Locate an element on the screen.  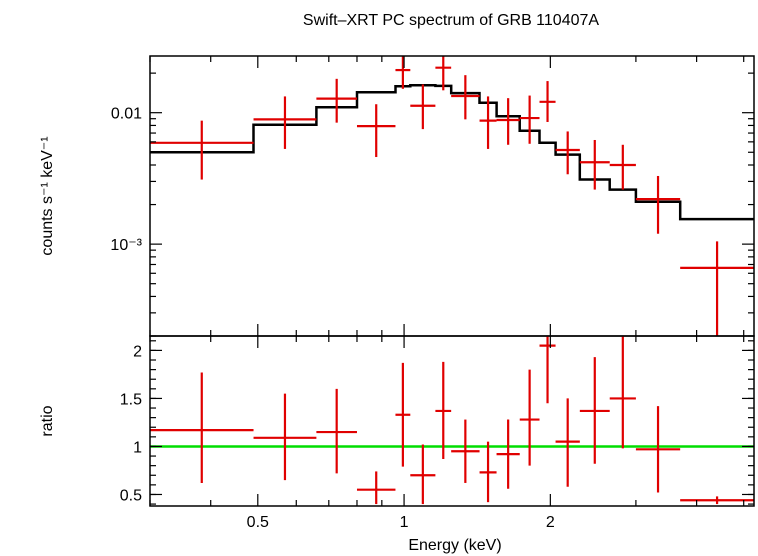
y-tick-label: 1.5 is located at coordinates (131, 399).